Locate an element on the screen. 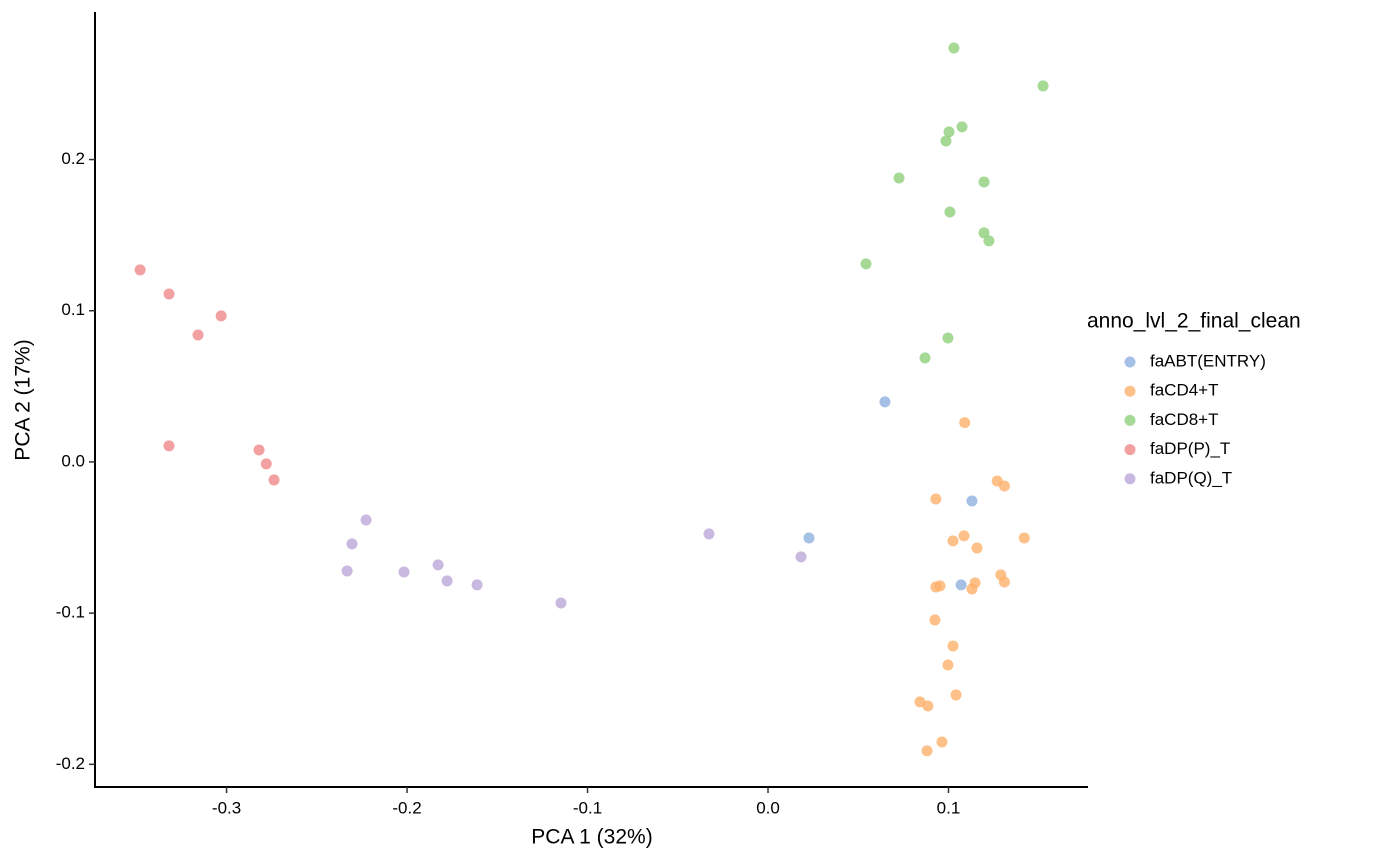 Image resolution: width=1400 pixels, height=865 pixels. x-tick-label: 0.0 is located at coordinates (768, 807).